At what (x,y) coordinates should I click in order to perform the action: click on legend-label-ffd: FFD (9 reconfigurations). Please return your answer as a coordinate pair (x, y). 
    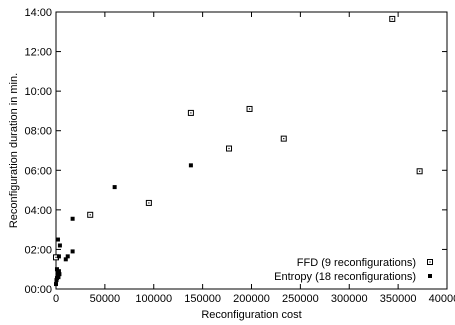
    Looking at the image, I should click on (356, 263).